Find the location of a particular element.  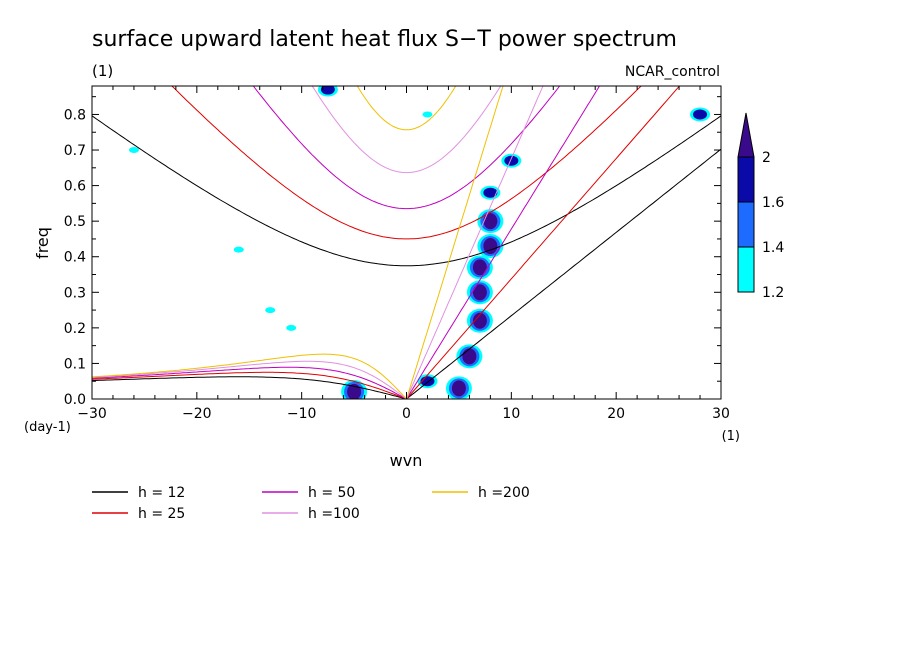

y-tick-label: 0.4 is located at coordinates (75, 258).